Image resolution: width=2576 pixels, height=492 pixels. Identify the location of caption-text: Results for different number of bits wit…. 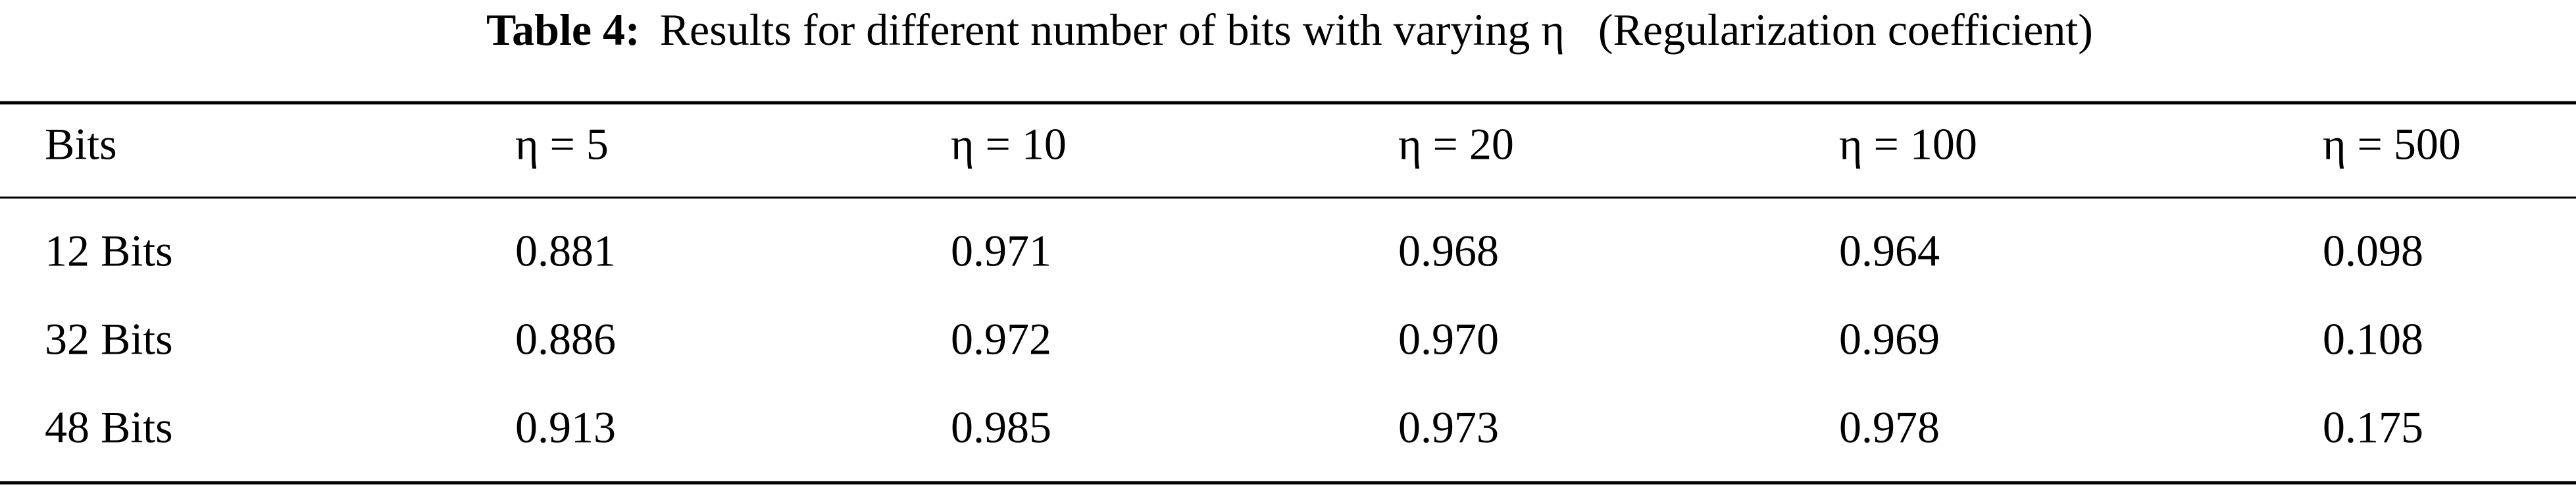
(1377, 30).